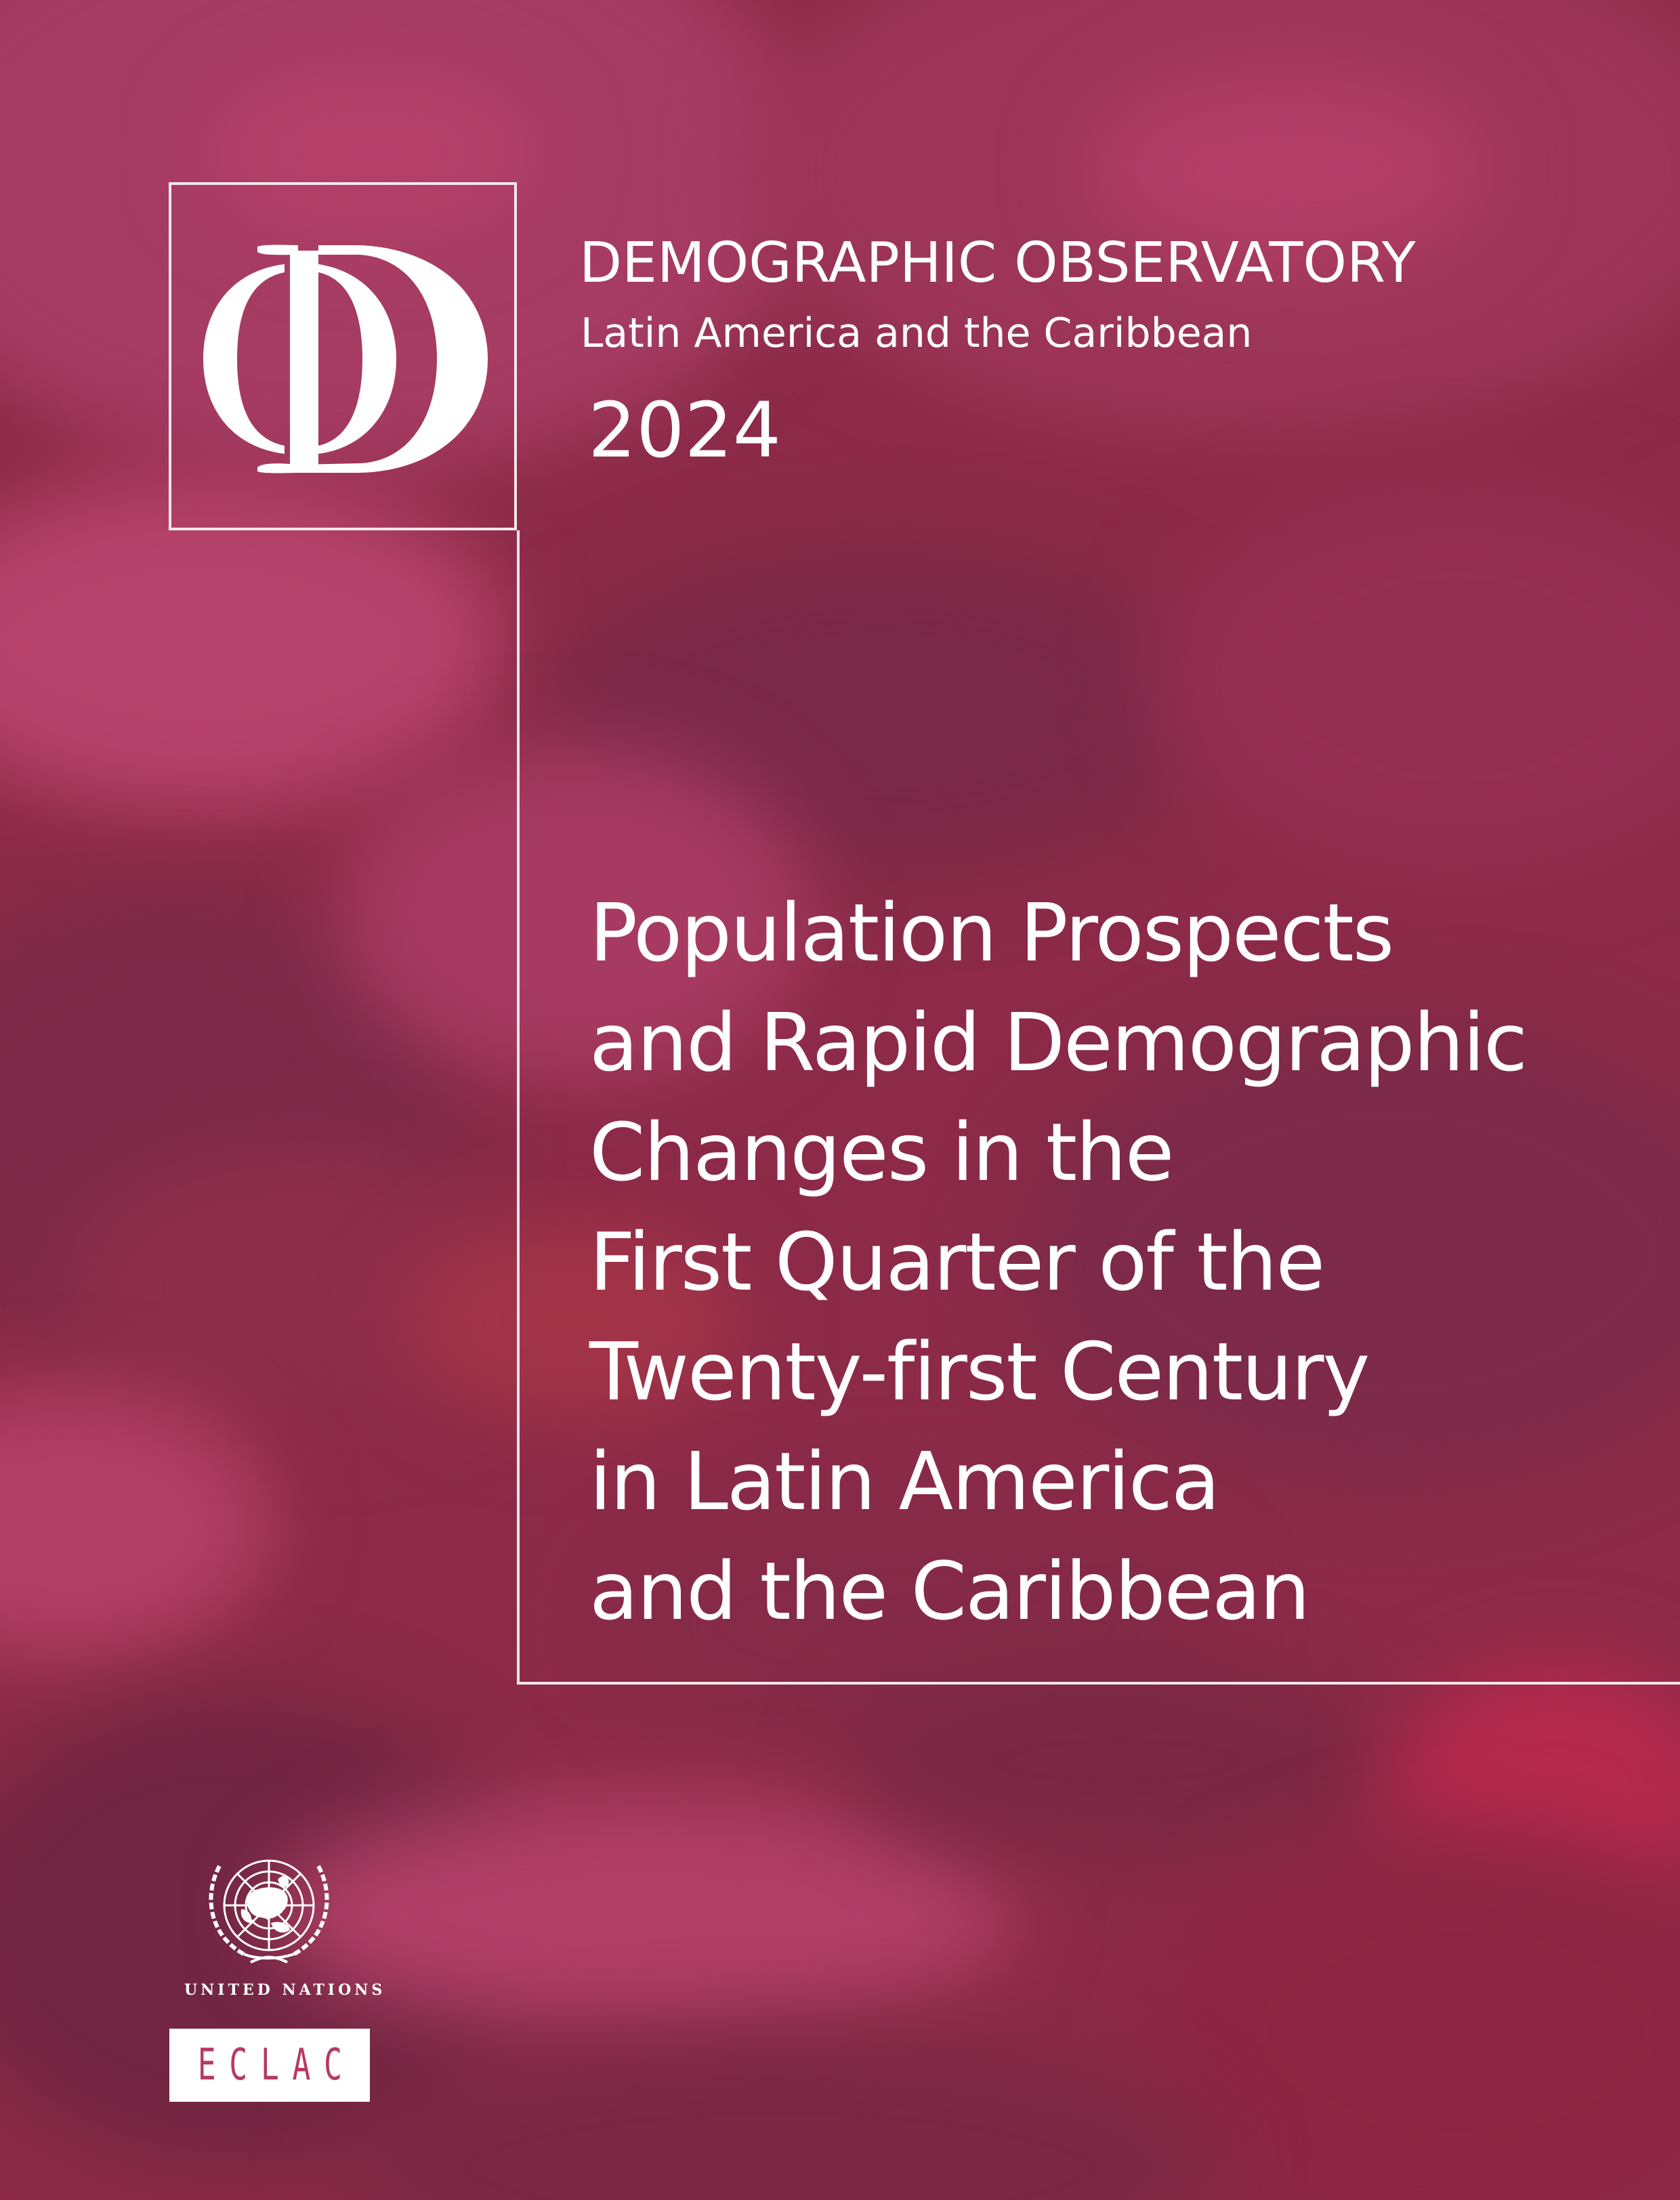 This screenshot has height=2200, width=1680. What do you see at coordinates (276, 2065) in the screenshot?
I see `eclac-label: ECLAC` at bounding box center [276, 2065].